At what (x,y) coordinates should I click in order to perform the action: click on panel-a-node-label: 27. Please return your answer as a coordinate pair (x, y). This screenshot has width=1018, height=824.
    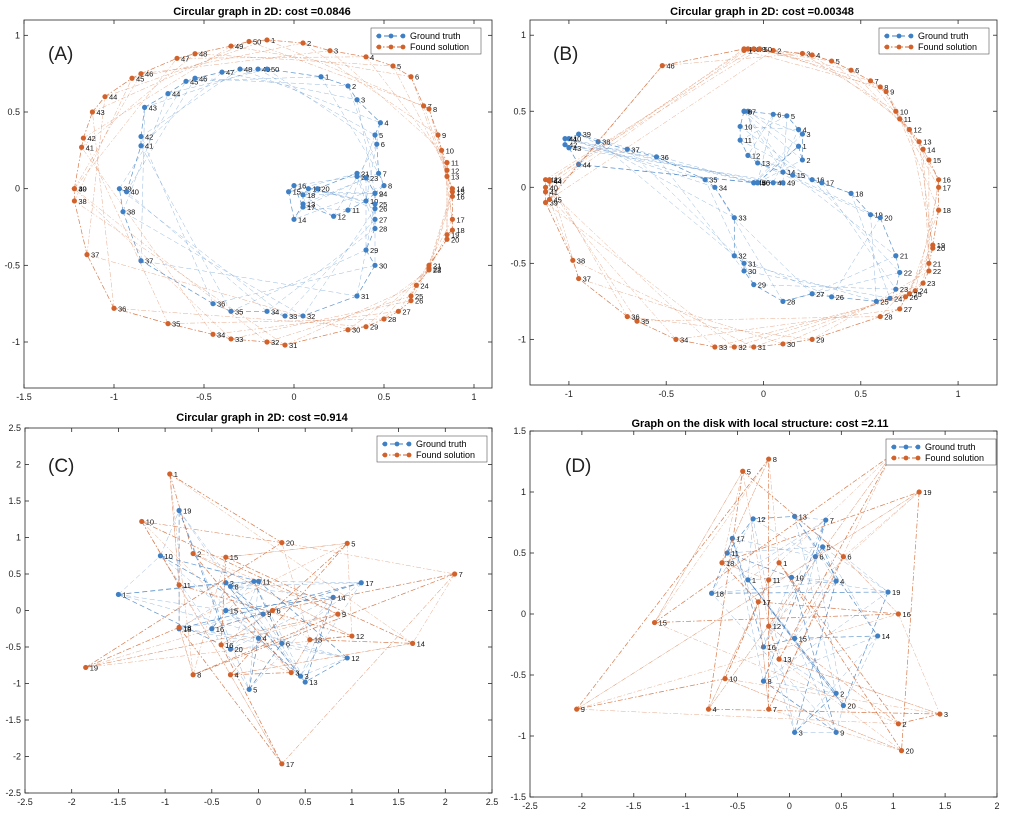
    Looking at the image, I should click on (406, 311).